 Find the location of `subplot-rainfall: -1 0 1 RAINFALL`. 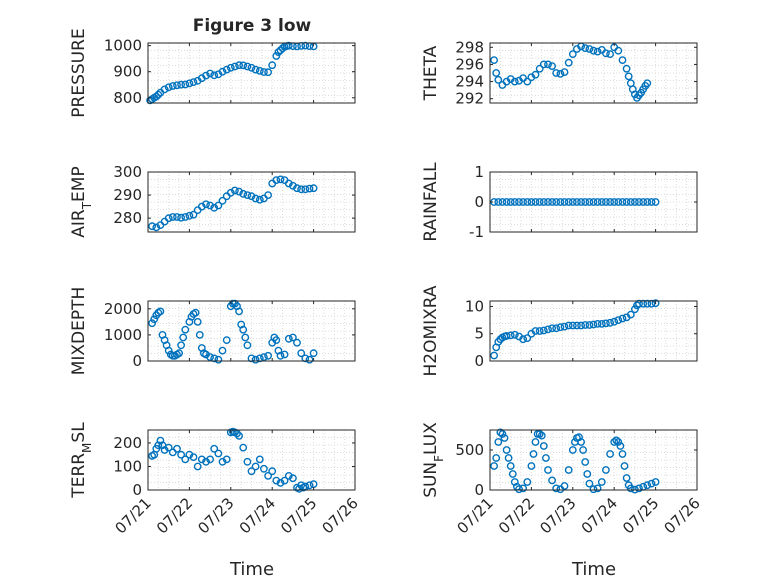

subplot-rainfall: -1 0 1 RAINFALL is located at coordinates (559, 202).